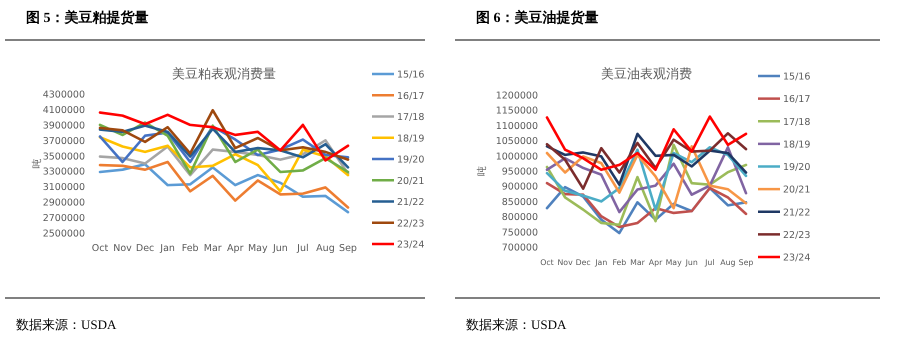  Describe the element at coordinates (537, 17) in the screenshot. I see `caption: 图 6：美豆油提货量` at that location.